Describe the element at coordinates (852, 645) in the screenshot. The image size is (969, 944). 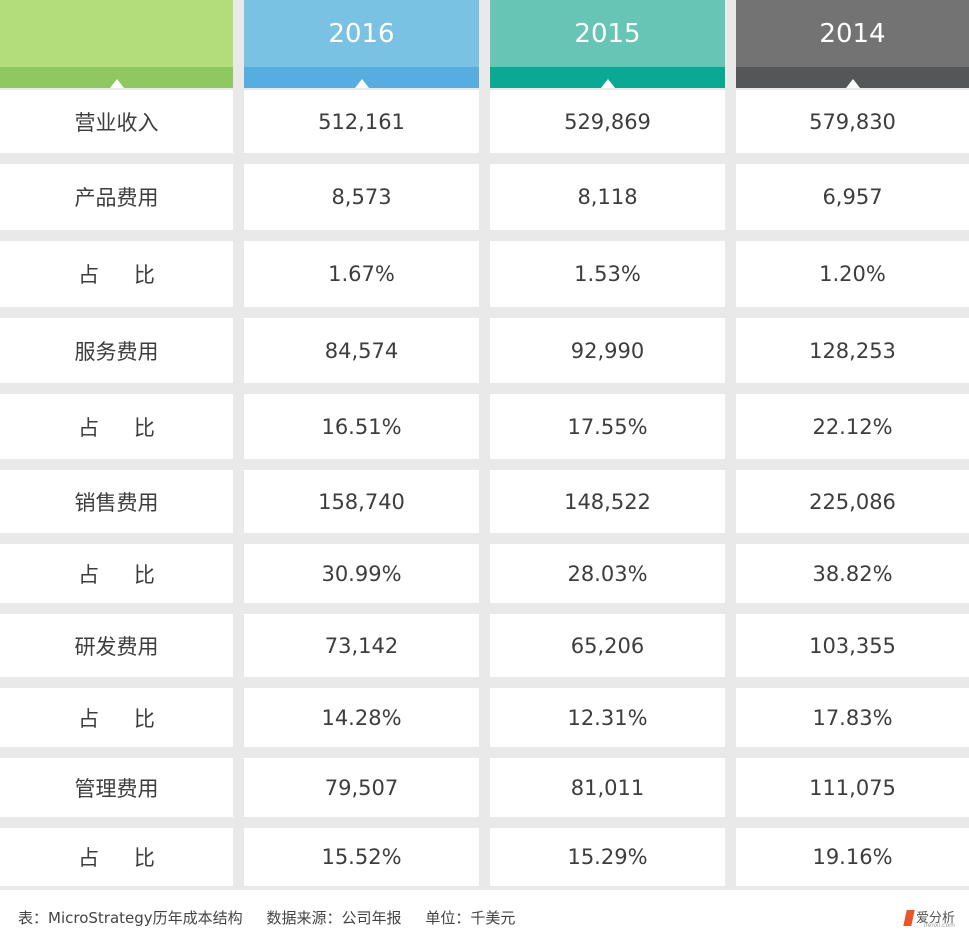
I see `value-cell: 103,355` at that location.